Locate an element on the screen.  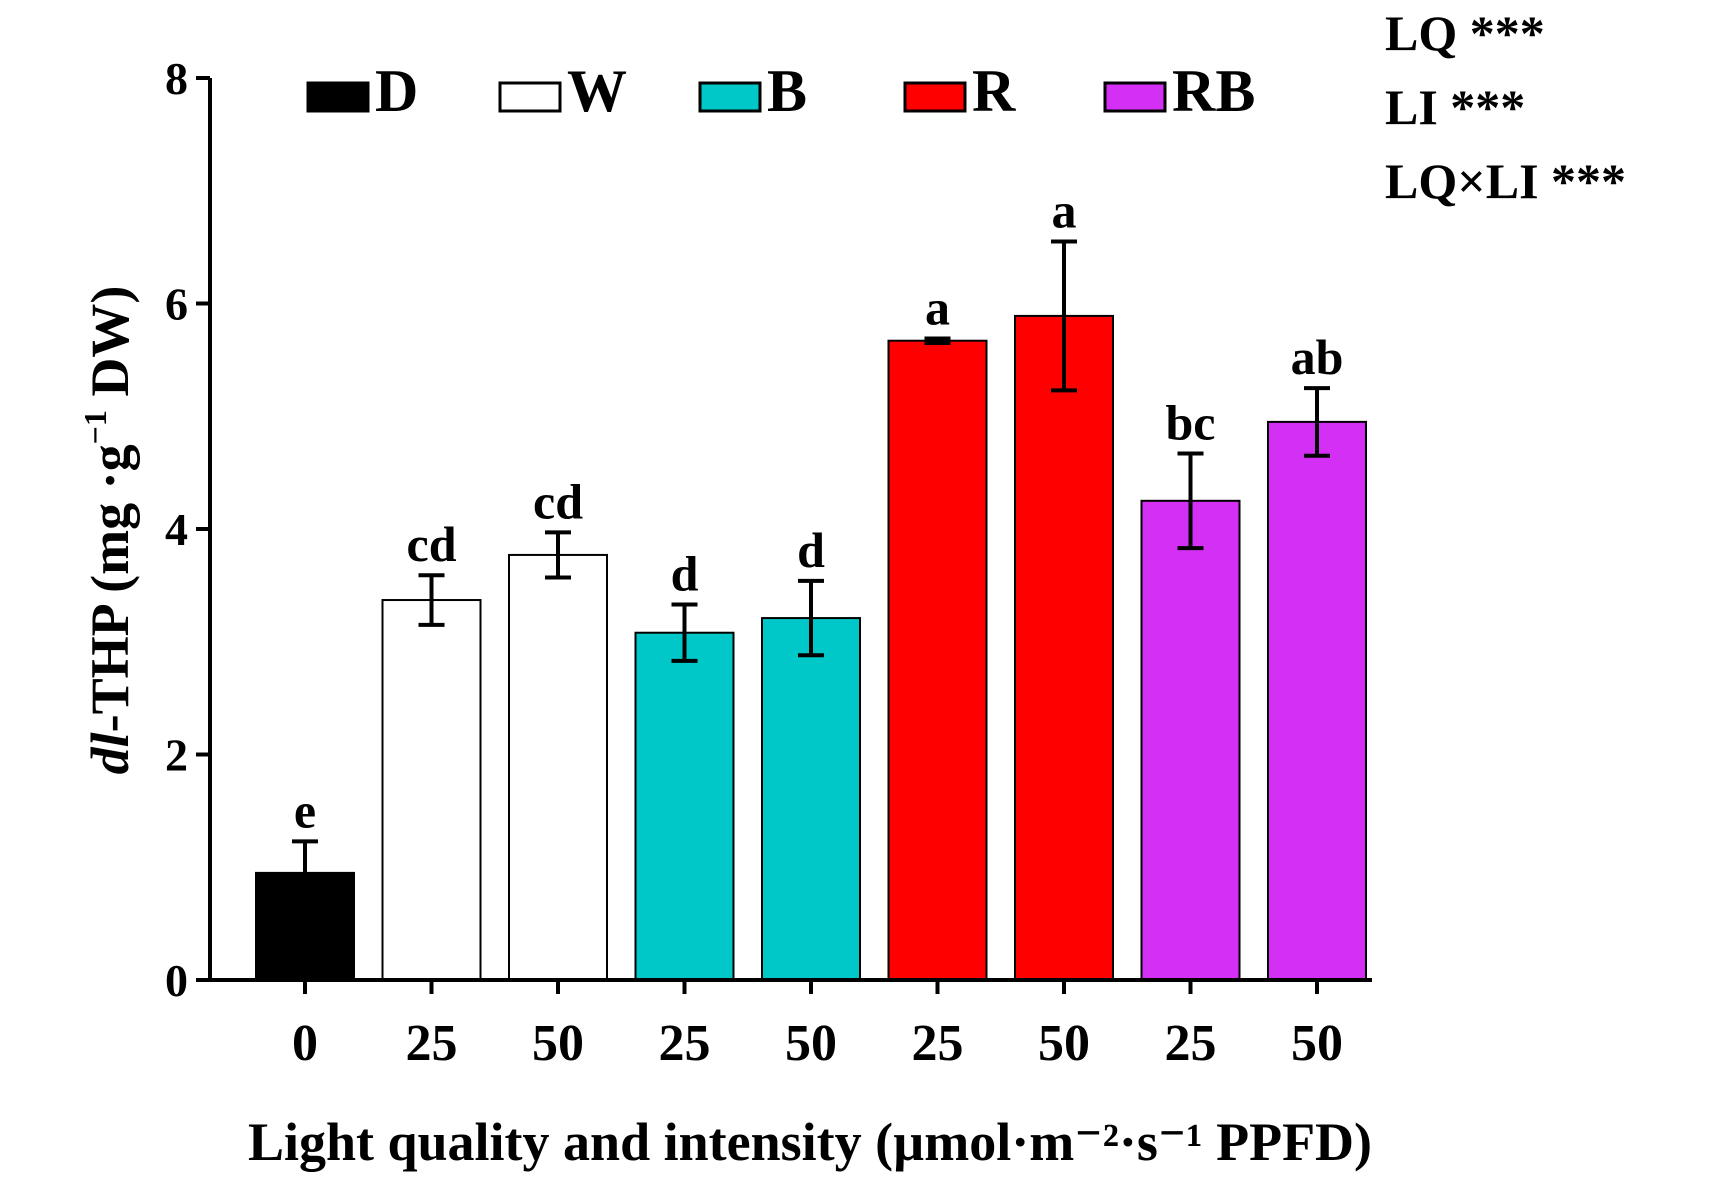
y-axis-title-italic: dl is located at coordinates (110, 753).